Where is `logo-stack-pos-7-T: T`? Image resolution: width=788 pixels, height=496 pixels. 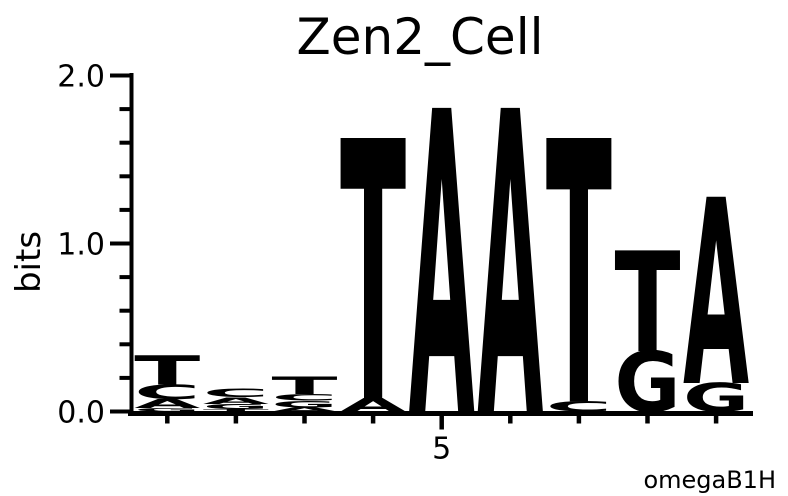 logo-stack-pos-7-T: T is located at coordinates (579, 276).